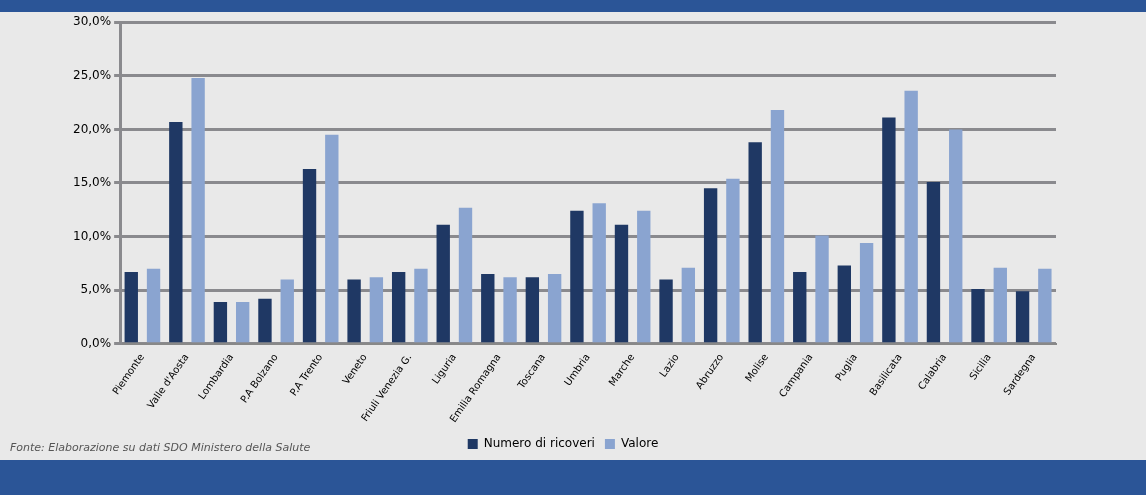  Describe the element at coordinates (96, 342) in the screenshot. I see `y-tick-label: 0,0%` at that location.